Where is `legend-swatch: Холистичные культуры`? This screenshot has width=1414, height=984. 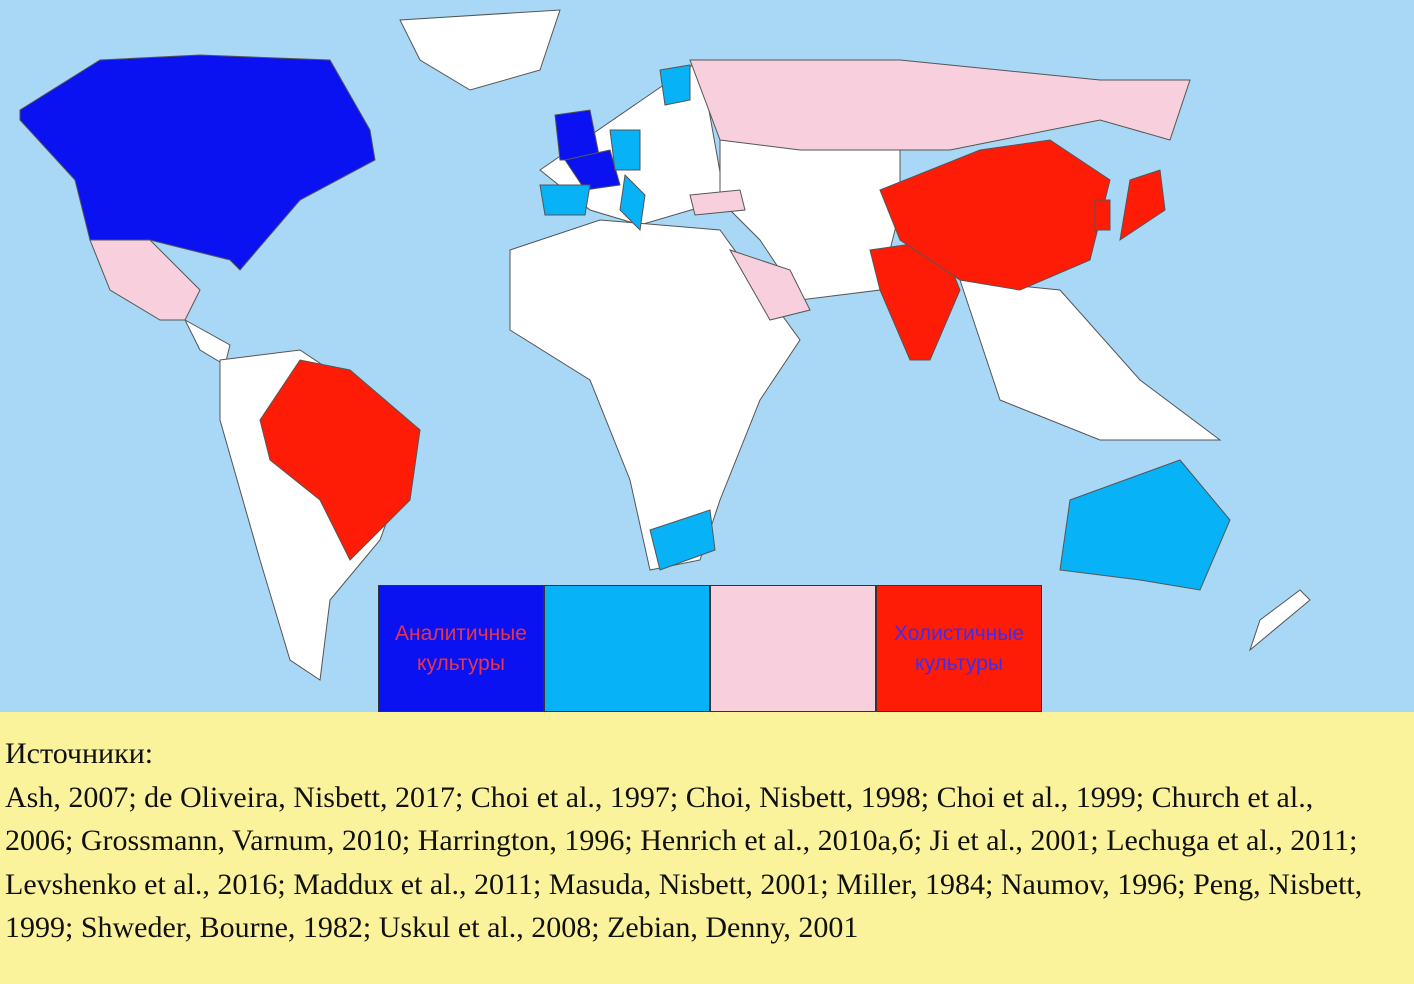
legend-swatch: Холистичные культуры is located at coordinates (959, 648).